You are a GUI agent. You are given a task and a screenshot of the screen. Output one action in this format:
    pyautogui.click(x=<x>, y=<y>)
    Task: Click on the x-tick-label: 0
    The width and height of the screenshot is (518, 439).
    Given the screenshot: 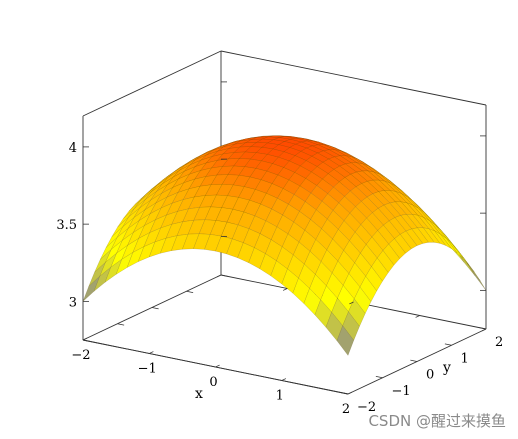 What is the action you would take?
    pyautogui.click(x=213, y=382)
    